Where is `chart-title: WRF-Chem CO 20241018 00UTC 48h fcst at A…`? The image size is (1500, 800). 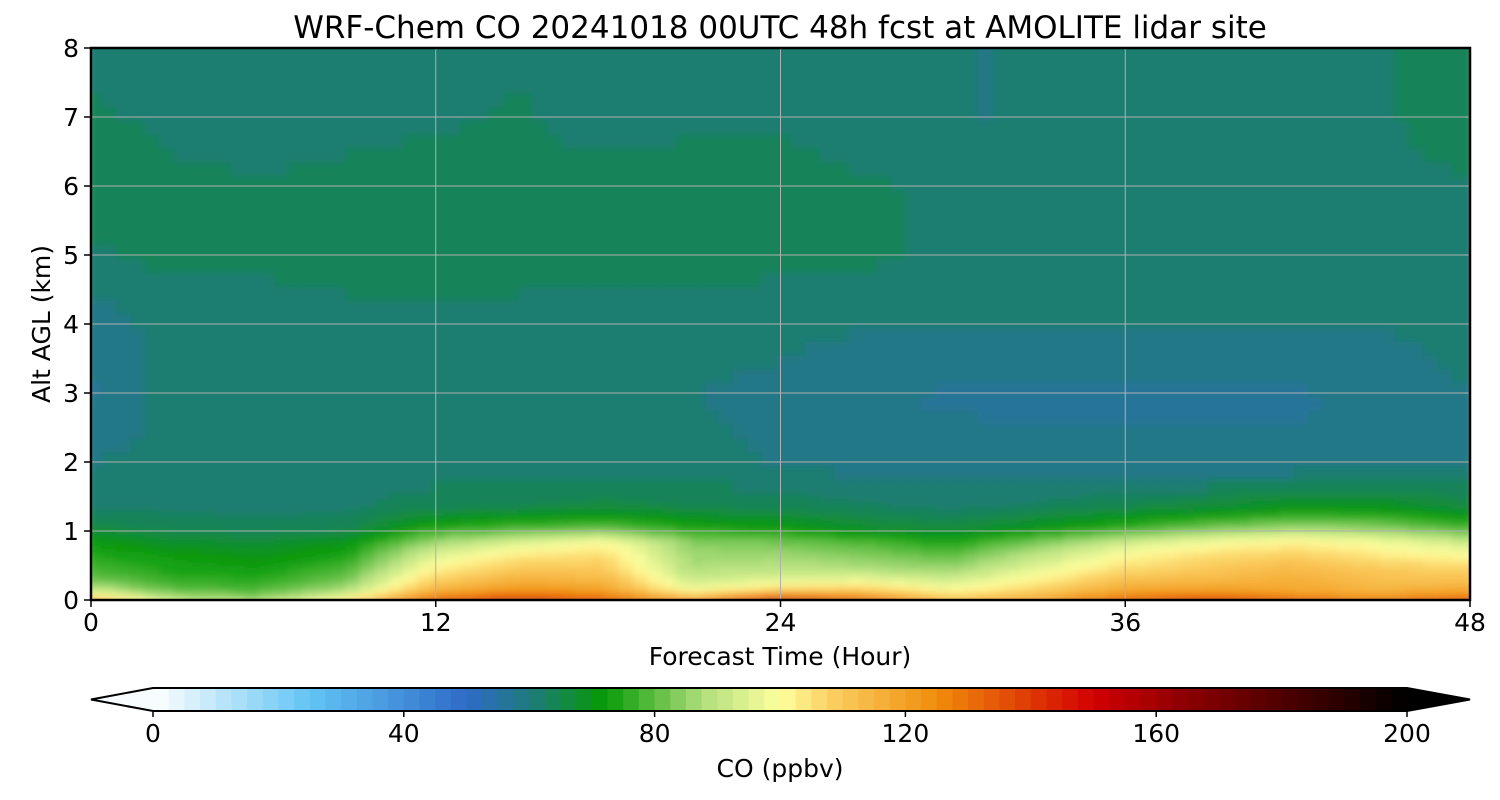 chart-title: WRF-Chem CO 20241018 00UTC 48h fcst at A… is located at coordinates (780, 28).